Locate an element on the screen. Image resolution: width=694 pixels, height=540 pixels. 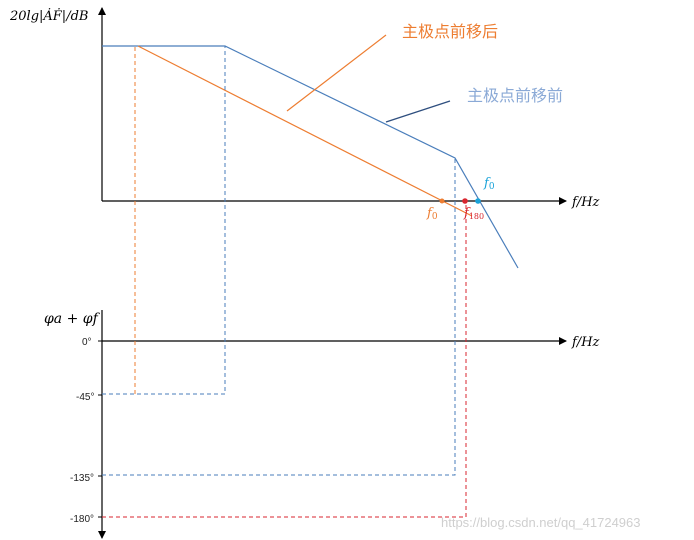
tick-label-0: 0° is located at coordinates (87, 342).